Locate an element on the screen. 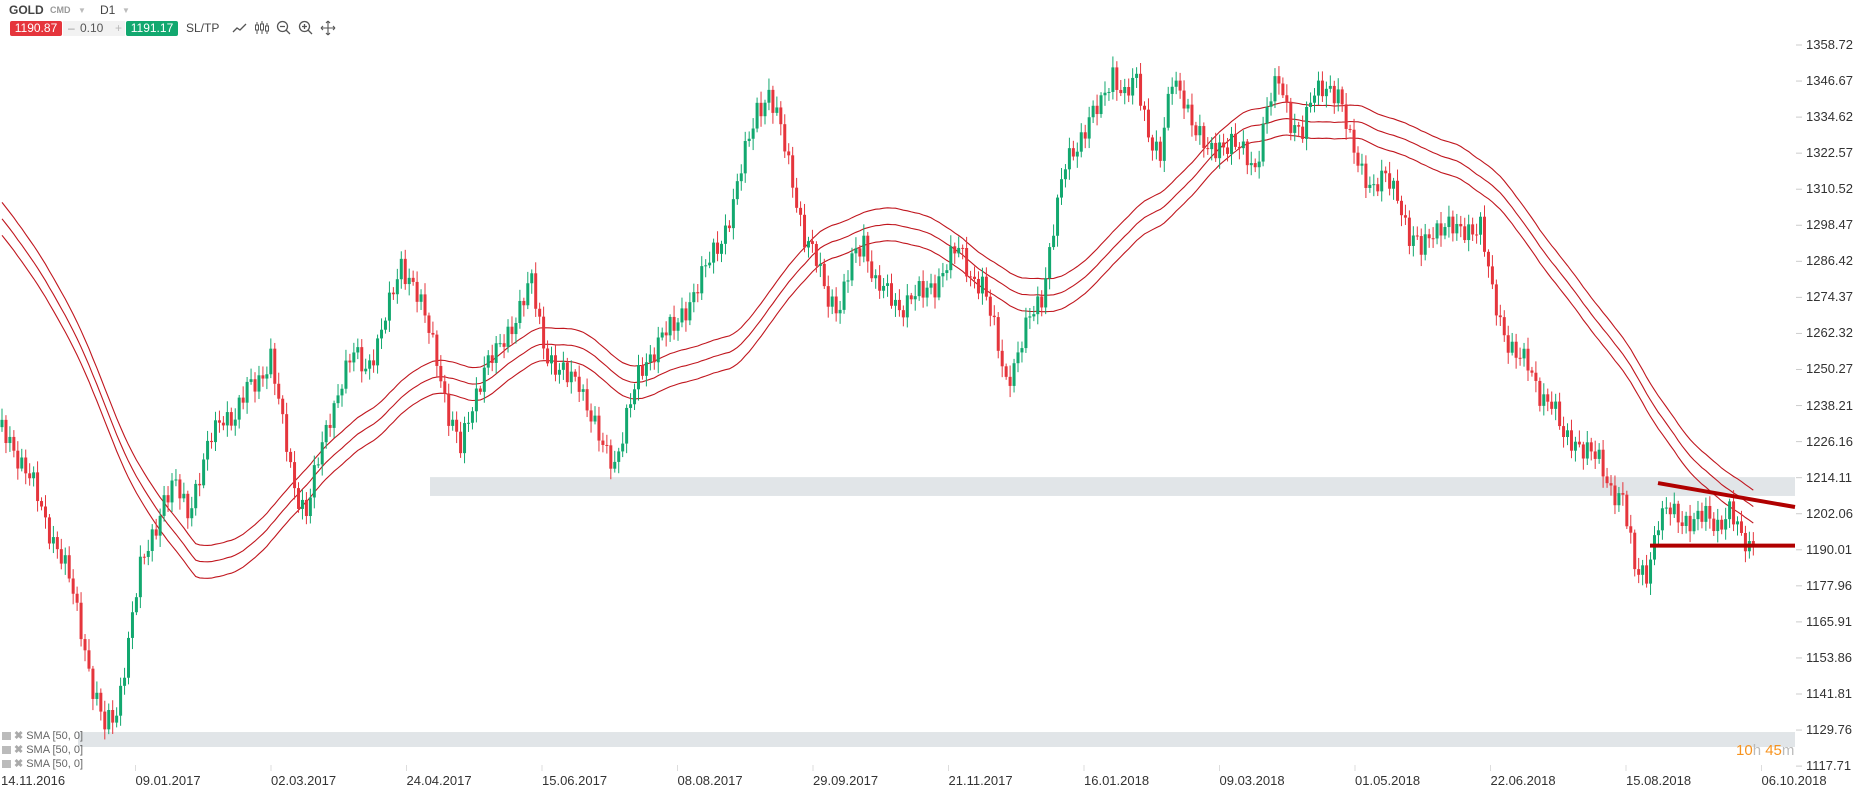 This screenshot has height=791, width=1858. y-tick-label: 1141.81 is located at coordinates (1829, 693).